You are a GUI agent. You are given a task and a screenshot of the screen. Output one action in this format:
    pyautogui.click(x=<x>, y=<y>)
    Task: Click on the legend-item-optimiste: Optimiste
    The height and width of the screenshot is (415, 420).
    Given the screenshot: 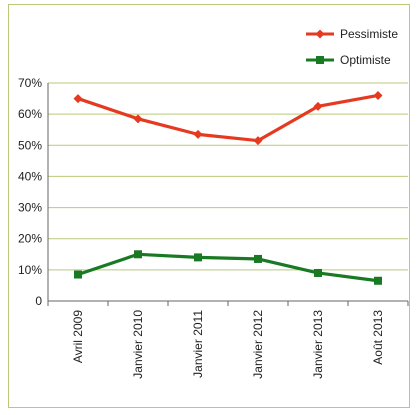 What is the action you would take?
    pyautogui.click(x=348, y=60)
    